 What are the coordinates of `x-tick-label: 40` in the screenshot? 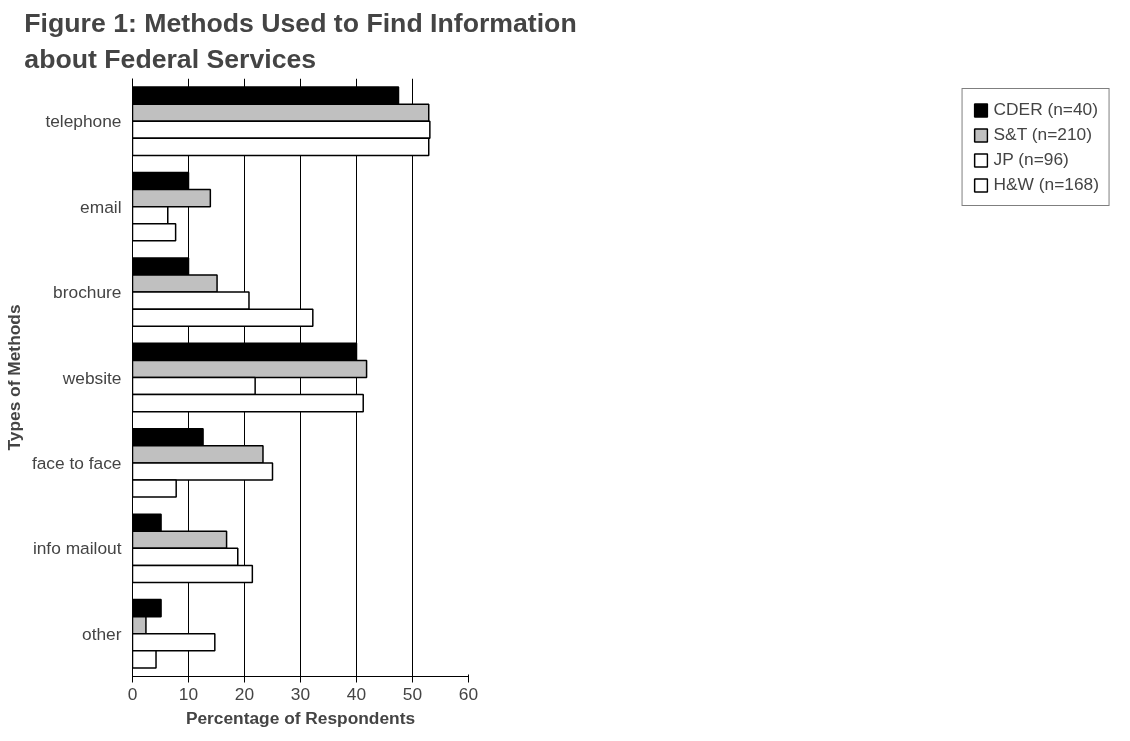 It's located at (356, 693).